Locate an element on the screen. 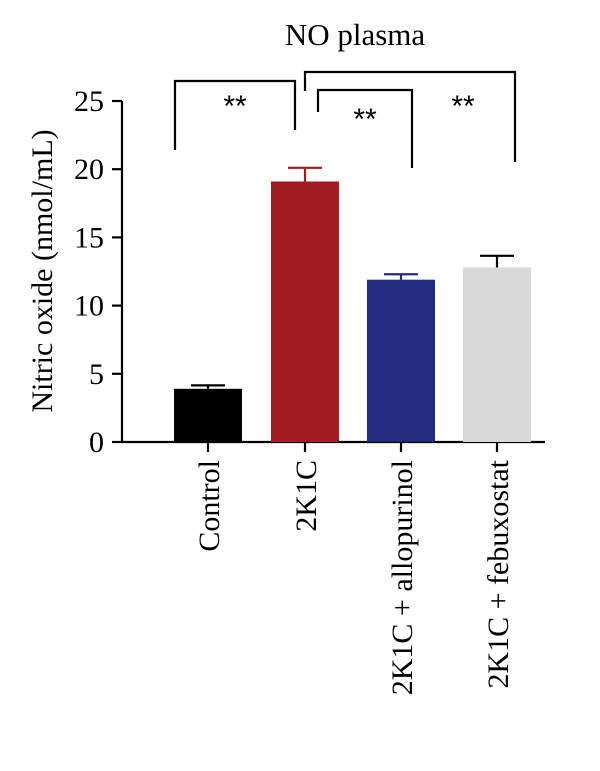 This screenshot has height=771, width=600. y-tick-label: 15 is located at coordinates (89, 237).